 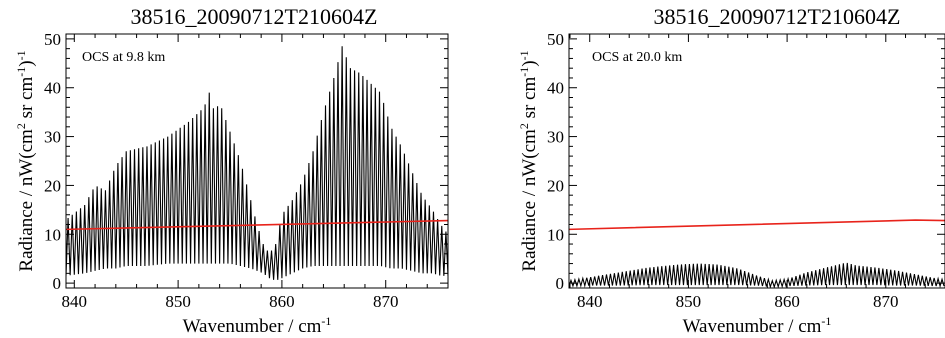 What do you see at coordinates (555, 234) in the screenshot?
I see `right-y-tick-label: 10` at bounding box center [555, 234].